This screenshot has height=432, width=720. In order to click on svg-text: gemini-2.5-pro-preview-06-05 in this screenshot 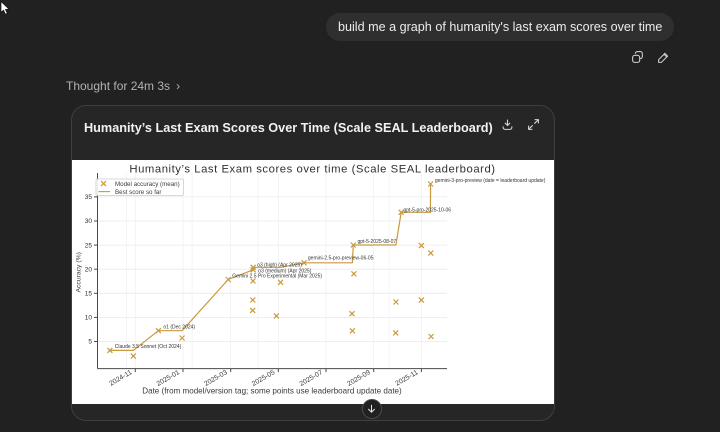, I will do `click(341, 259)`.